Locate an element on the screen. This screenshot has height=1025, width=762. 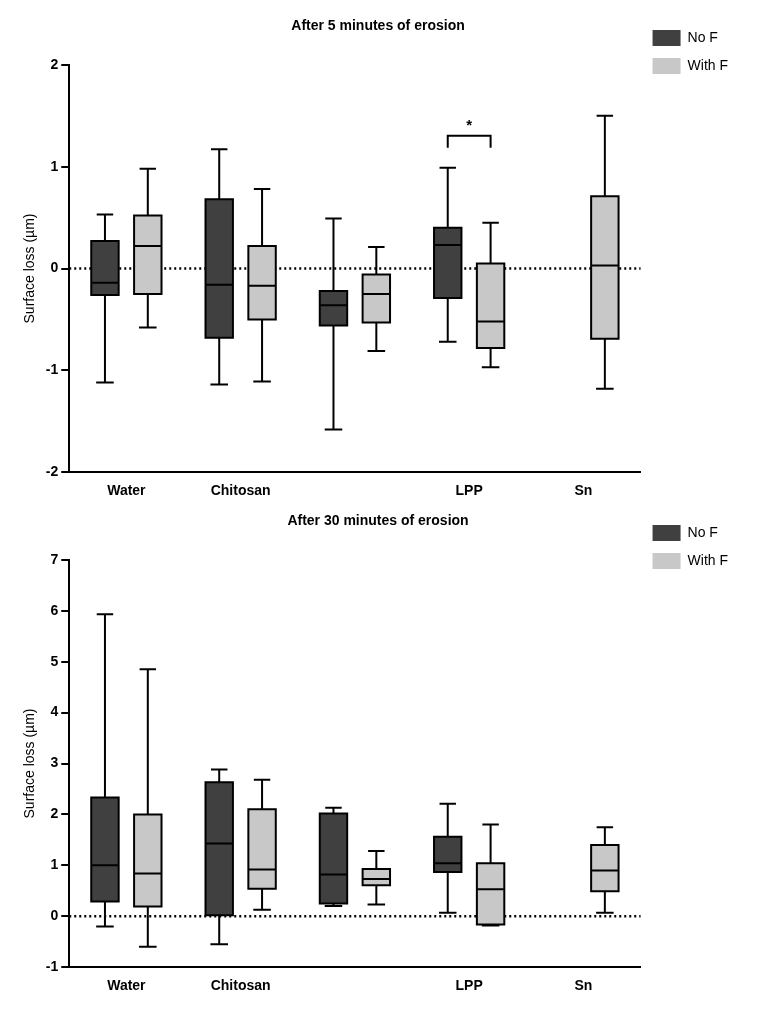
chart-title: After 5 minutes of erosion is located at coordinates (378, 25).